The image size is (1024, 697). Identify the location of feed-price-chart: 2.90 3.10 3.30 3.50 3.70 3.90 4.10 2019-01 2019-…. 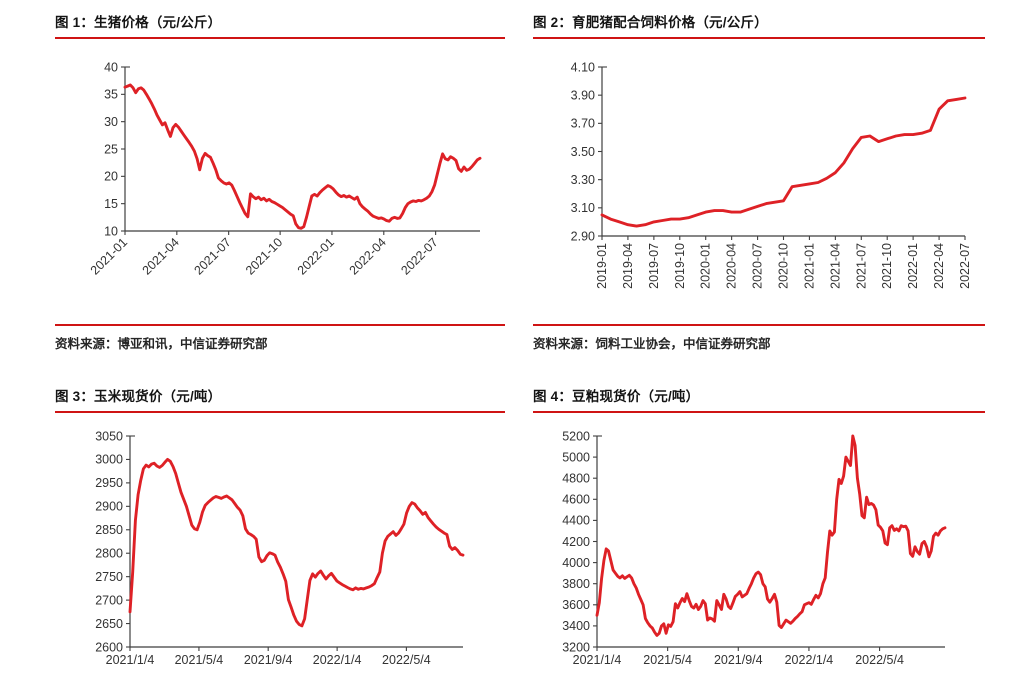
(771, 174).